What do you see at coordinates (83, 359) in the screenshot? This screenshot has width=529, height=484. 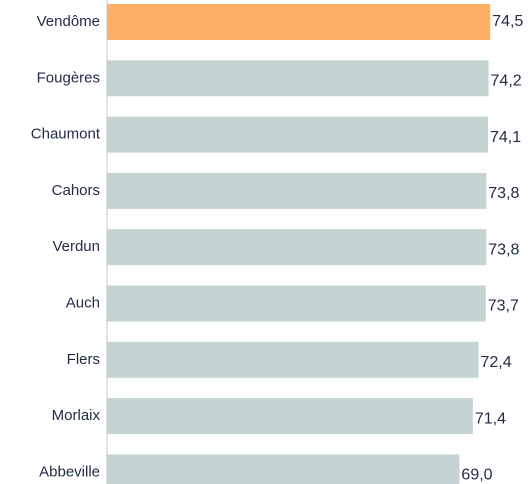 I see `category-label: Flers` at bounding box center [83, 359].